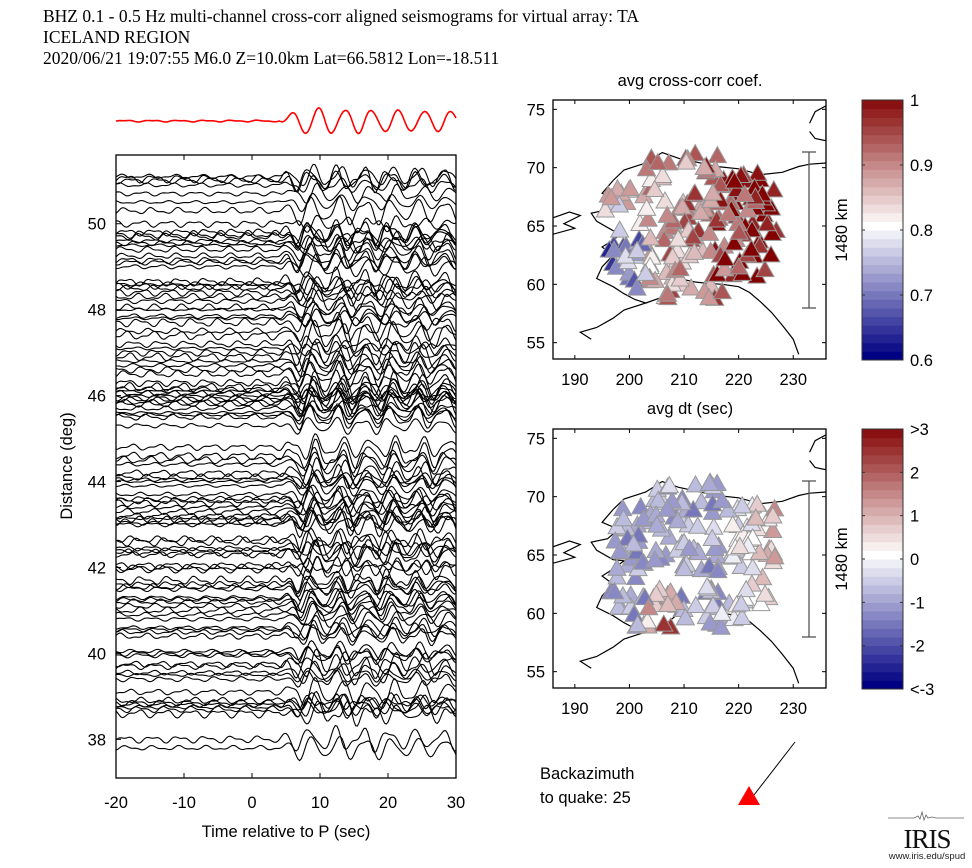 The width and height of the screenshot is (972, 868). Describe the element at coordinates (689, 559) in the screenshot. I see `map-content` at that location.